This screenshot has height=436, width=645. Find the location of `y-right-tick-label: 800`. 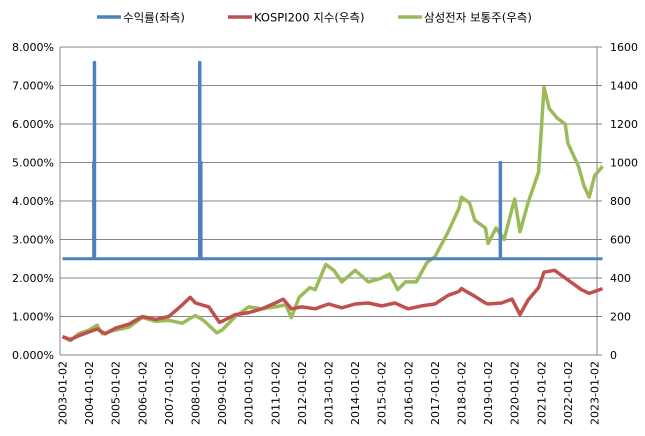

y-right-tick-label: 800 is located at coordinates (620, 201).